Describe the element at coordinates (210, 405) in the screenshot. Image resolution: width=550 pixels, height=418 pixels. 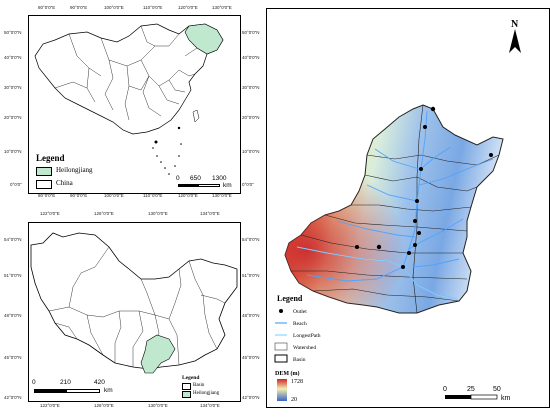
I see `b-bottom-tick-3: 134°0'0"E` at that location.